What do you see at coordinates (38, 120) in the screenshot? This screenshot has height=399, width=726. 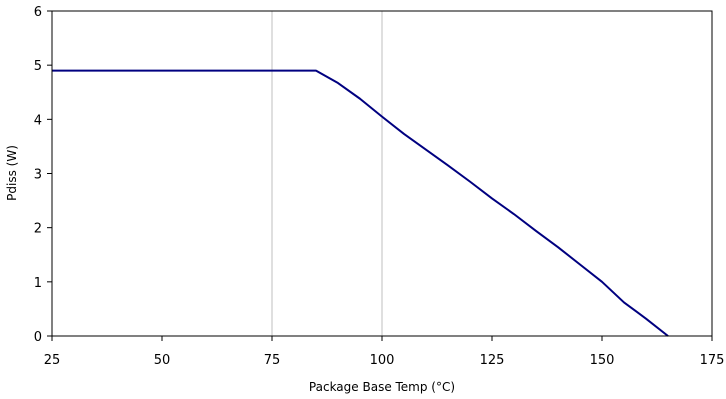 I see `y-tick-label-4: 4` at bounding box center [38, 120].